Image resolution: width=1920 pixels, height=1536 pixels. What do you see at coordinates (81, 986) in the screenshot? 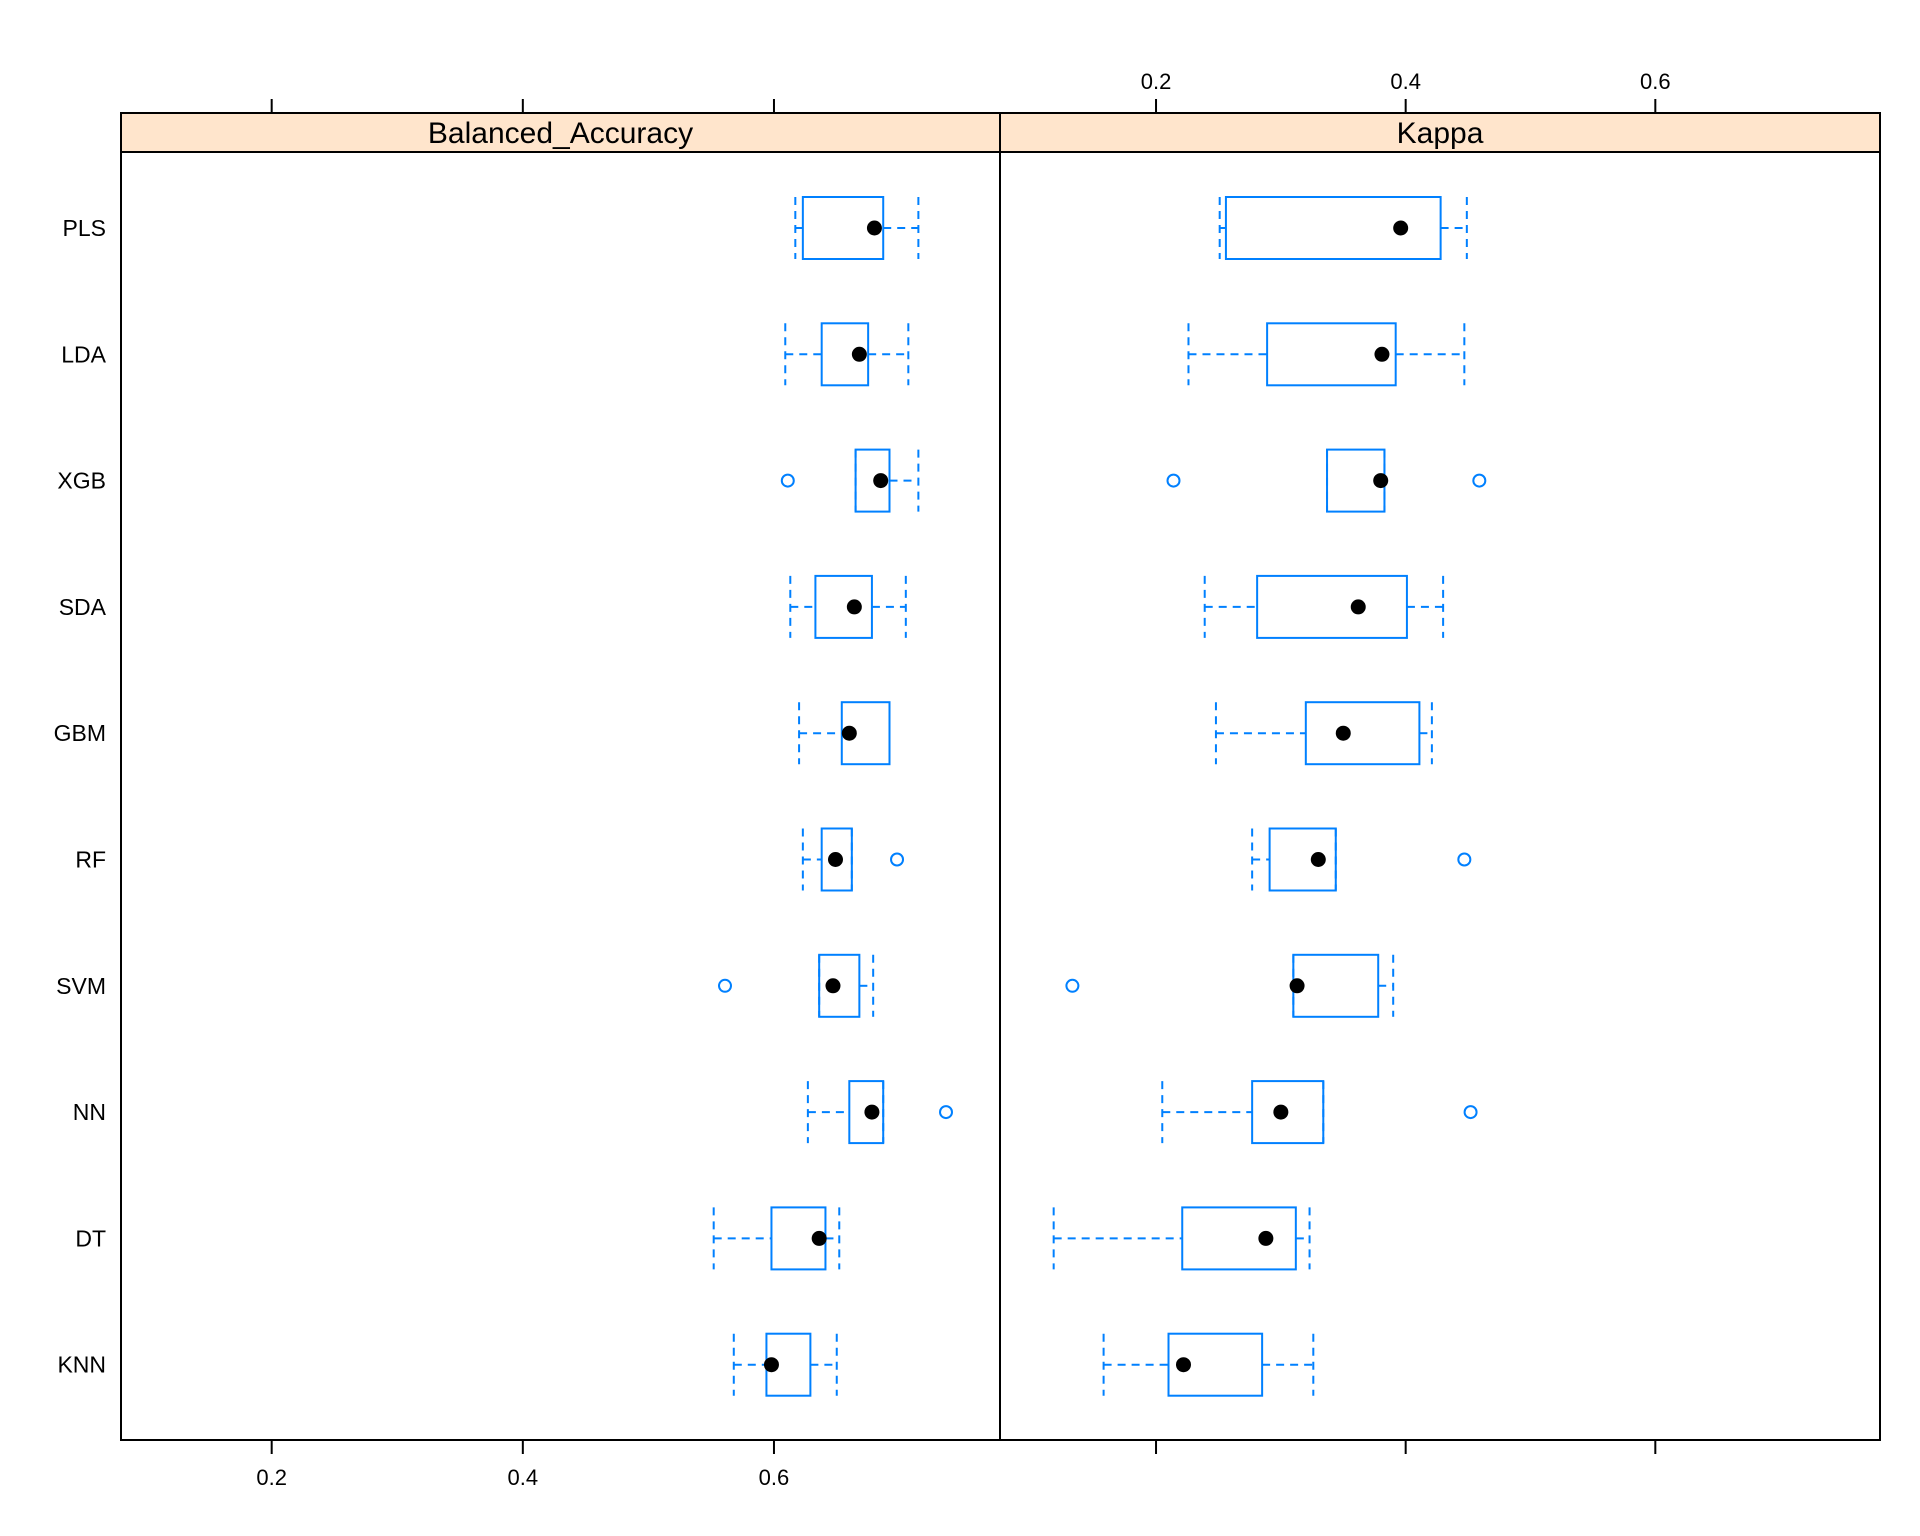
I see `category-label: SVM` at bounding box center [81, 986].